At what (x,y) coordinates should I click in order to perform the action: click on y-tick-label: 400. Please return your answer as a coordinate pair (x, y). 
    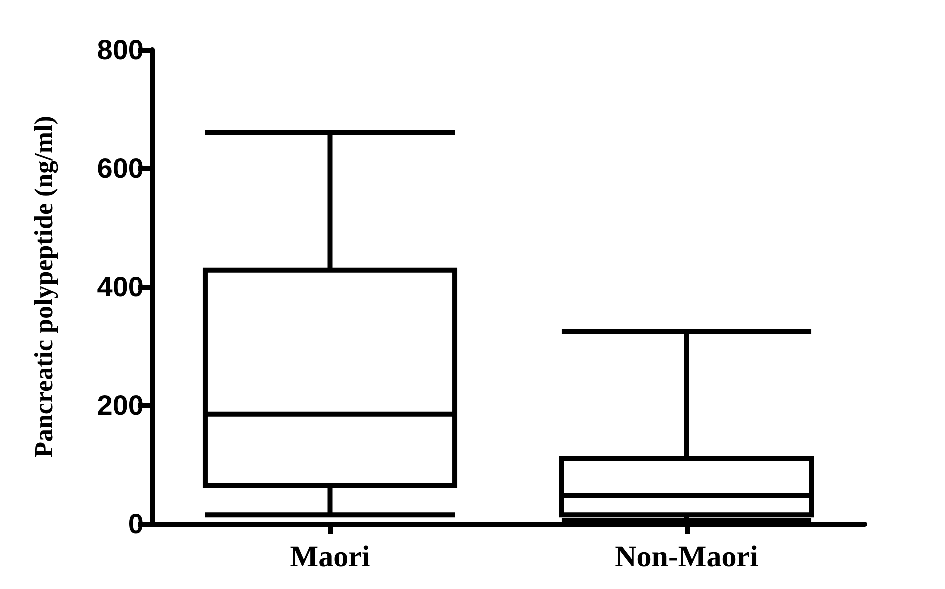
    Looking at the image, I should click on (120, 287).